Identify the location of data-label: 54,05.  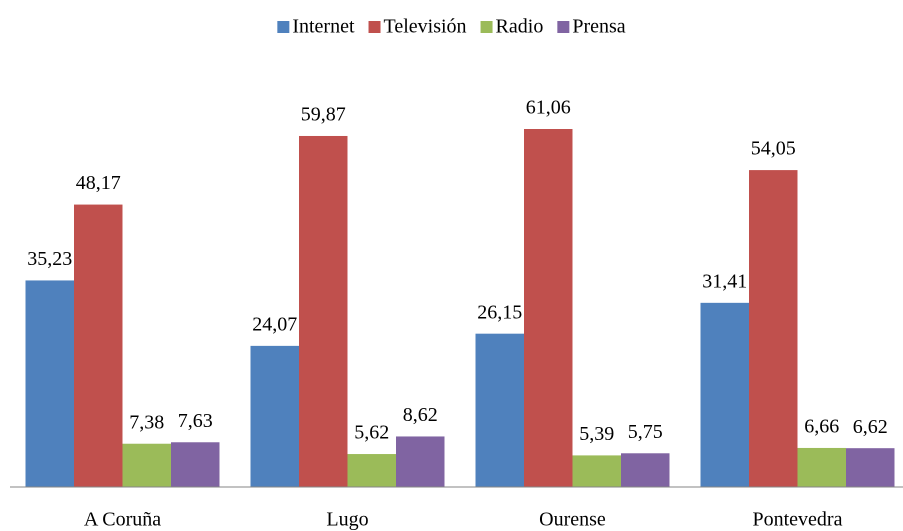
(773, 149).